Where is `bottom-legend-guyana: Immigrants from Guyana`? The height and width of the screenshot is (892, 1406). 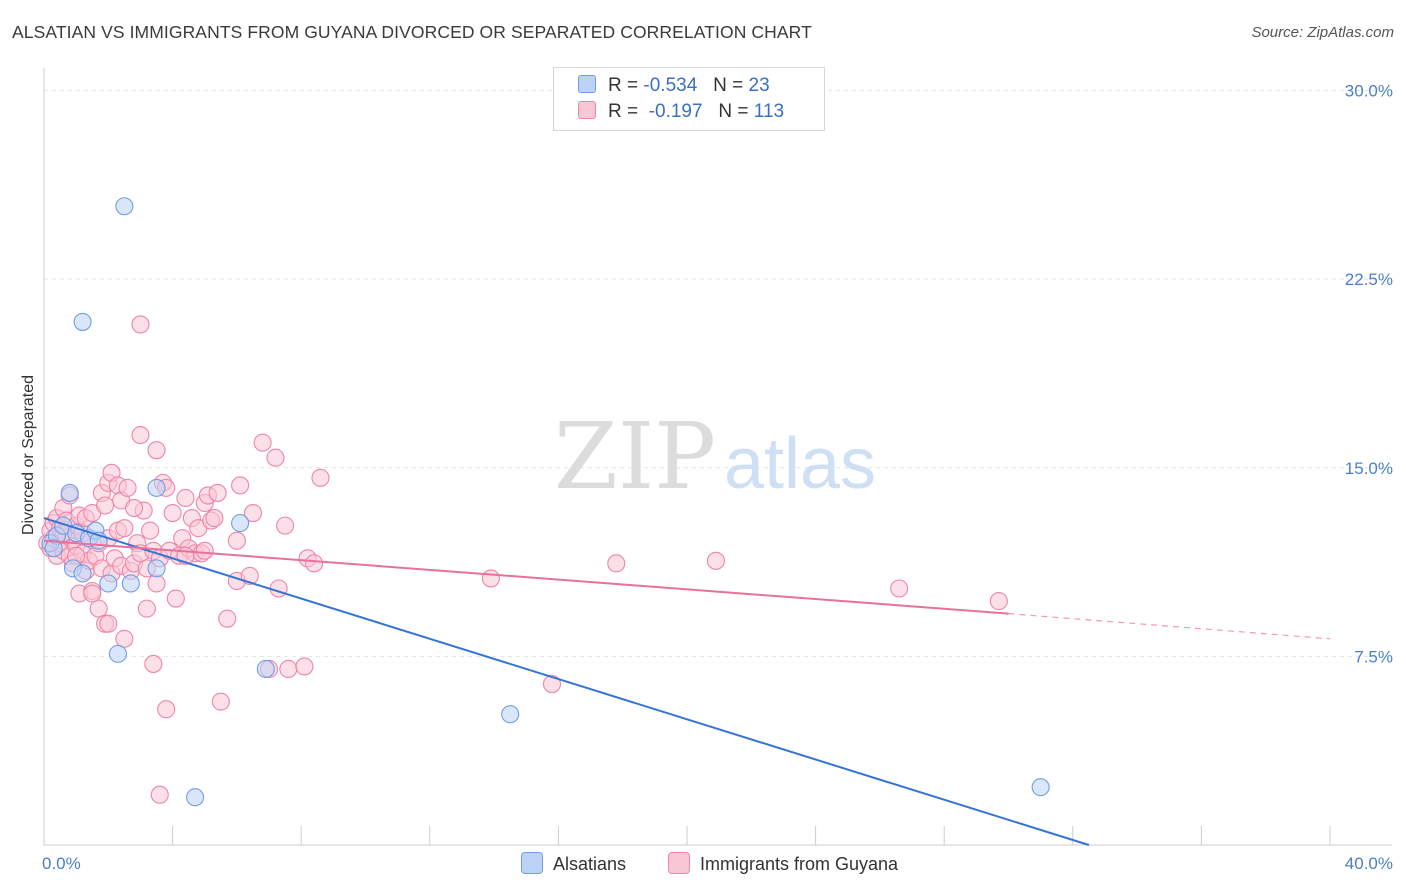 bottom-legend-guyana: Immigrants from Guyana is located at coordinates (783, 863).